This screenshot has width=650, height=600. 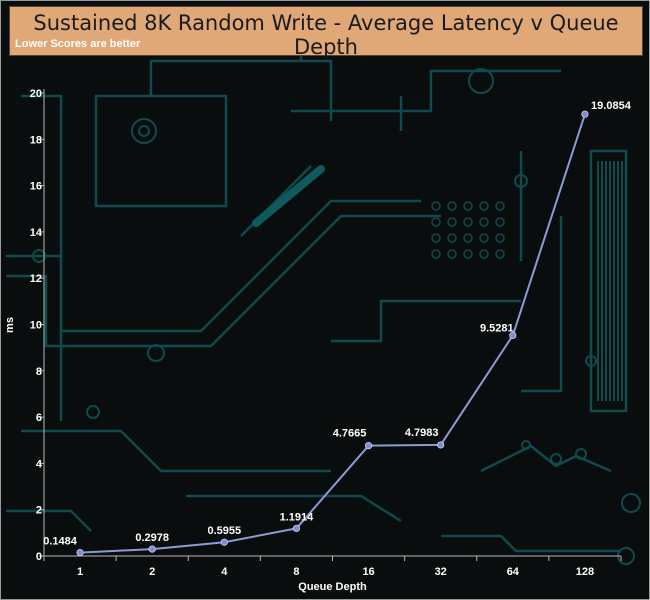 I want to click on x-tick-label: 16, so click(x=368, y=572).